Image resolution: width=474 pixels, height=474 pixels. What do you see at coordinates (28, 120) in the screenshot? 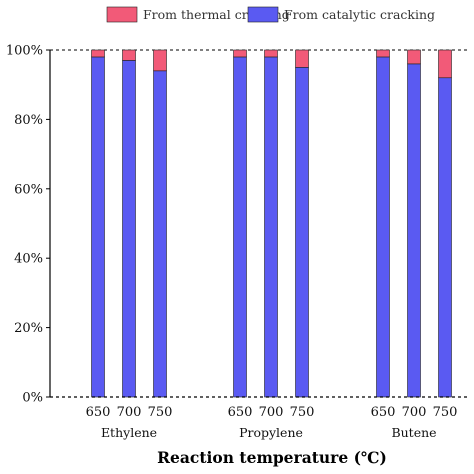
I see `y-tick-label: 80%` at bounding box center [28, 120].